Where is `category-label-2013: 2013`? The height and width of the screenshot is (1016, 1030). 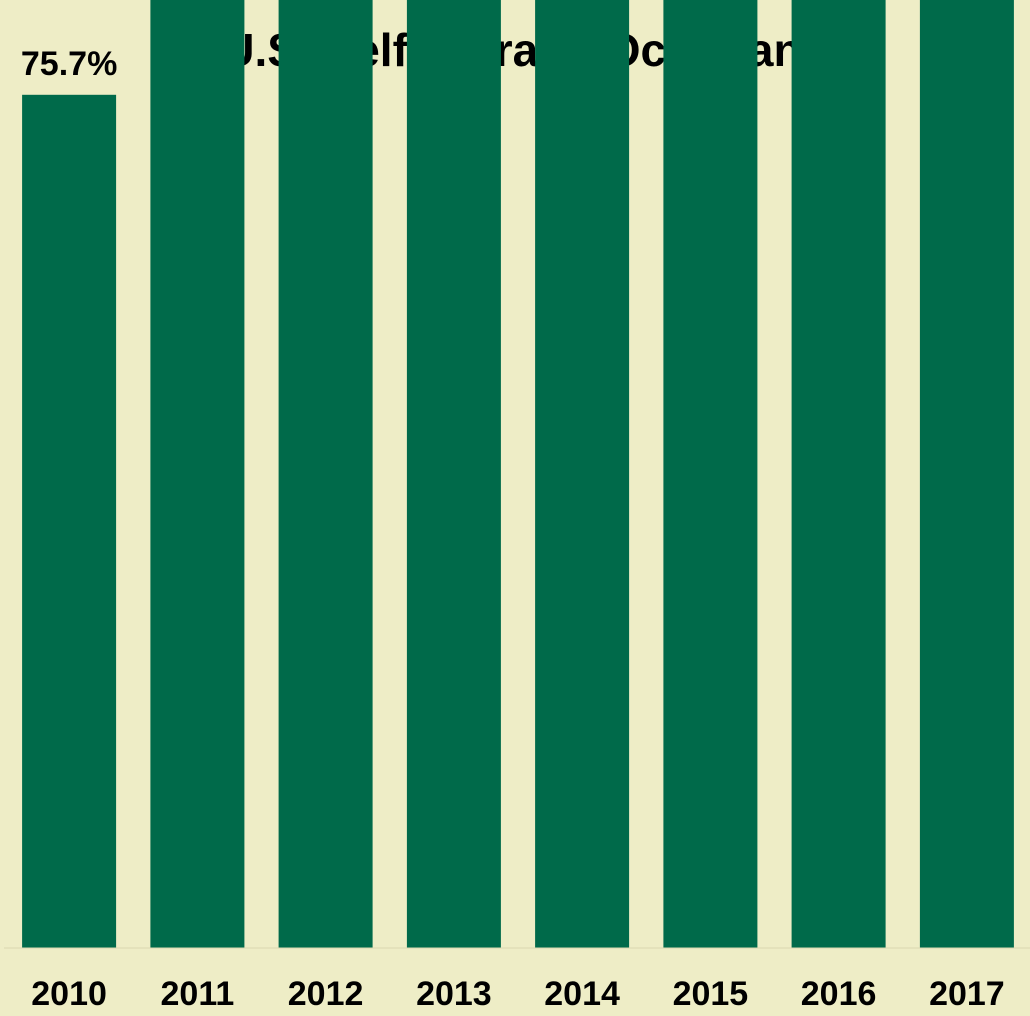 category-label-2013: 2013 is located at coordinates (454, 994).